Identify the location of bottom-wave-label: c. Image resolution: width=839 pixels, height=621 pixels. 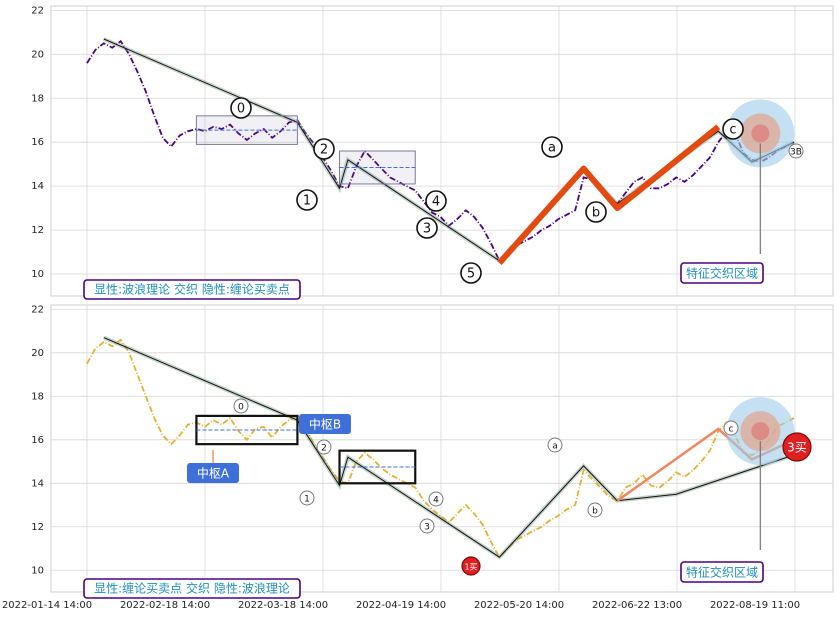
(731, 430).